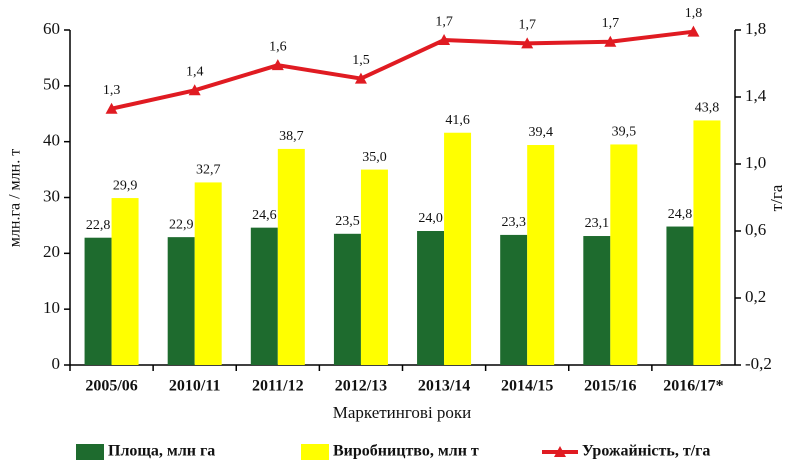 The image size is (788, 468). Describe the element at coordinates (111, 386) in the screenshot. I see `x-tick-label: 2005/06` at that location.